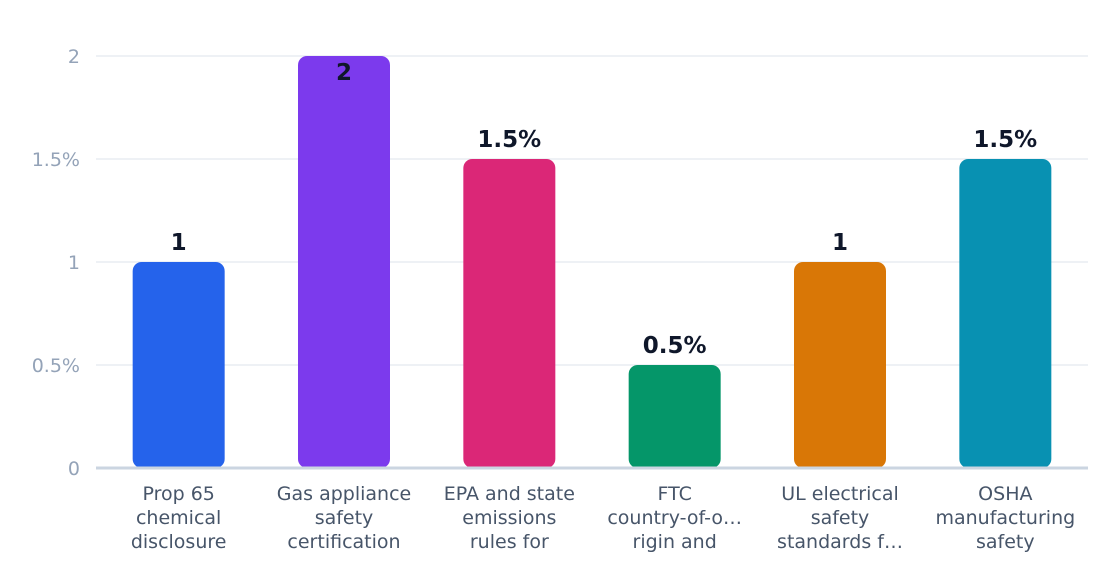 The height and width of the screenshot is (584, 1120). What do you see at coordinates (56, 366) in the screenshot?
I see `y-tick-label: 0.5%` at bounding box center [56, 366].